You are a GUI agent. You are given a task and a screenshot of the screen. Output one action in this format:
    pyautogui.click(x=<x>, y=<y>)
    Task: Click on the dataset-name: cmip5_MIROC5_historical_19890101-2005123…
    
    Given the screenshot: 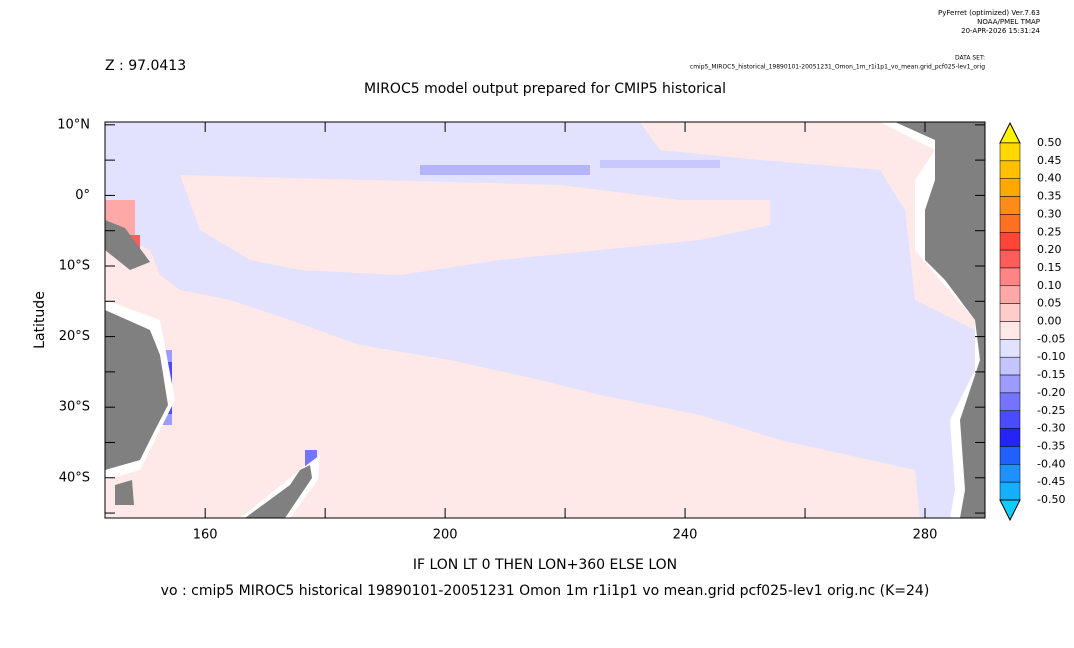 What is the action you would take?
    pyautogui.click(x=837, y=67)
    